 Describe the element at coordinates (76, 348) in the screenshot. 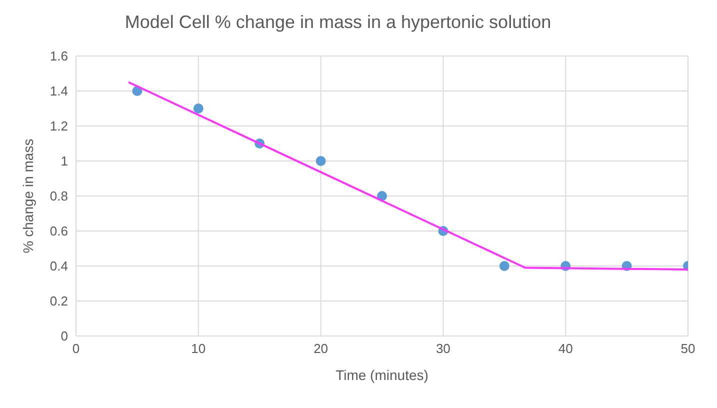

I see `x-tick-label: 0` at that location.